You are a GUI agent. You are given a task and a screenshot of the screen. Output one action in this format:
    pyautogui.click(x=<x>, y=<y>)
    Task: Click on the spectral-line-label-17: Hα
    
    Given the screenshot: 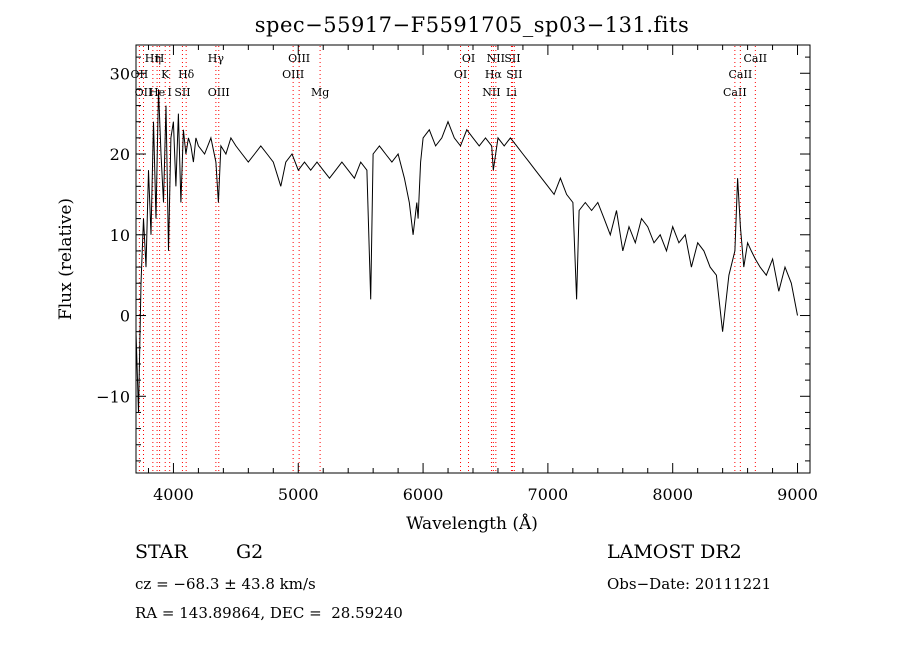 What is the action you would take?
    pyautogui.click(x=494, y=74)
    